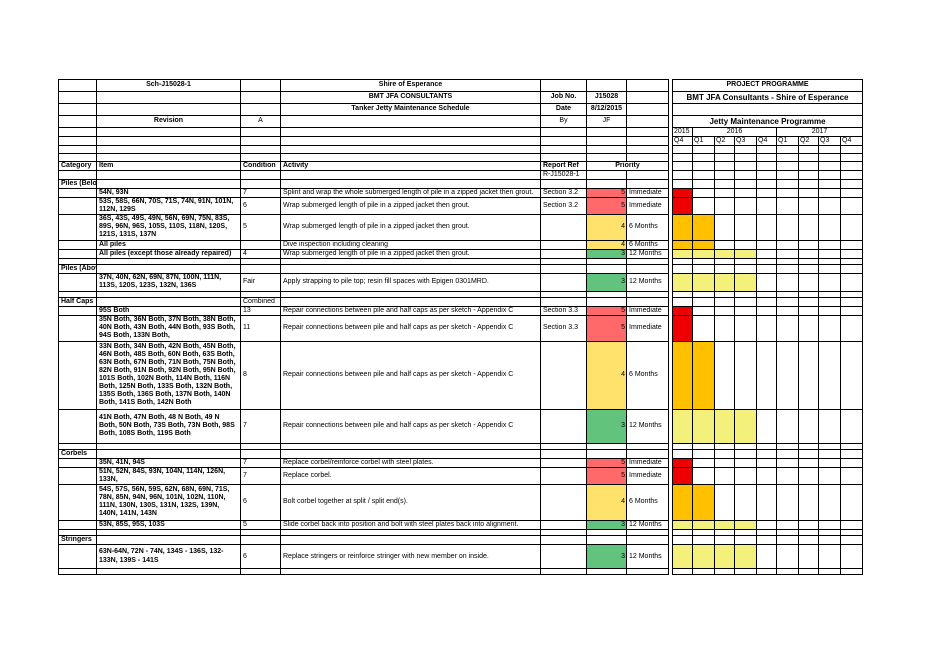 This screenshot has height=656, width=928. Describe the element at coordinates (168, 462) in the screenshot. I see `item-cell: 35N, 41N, 94S` at that location.